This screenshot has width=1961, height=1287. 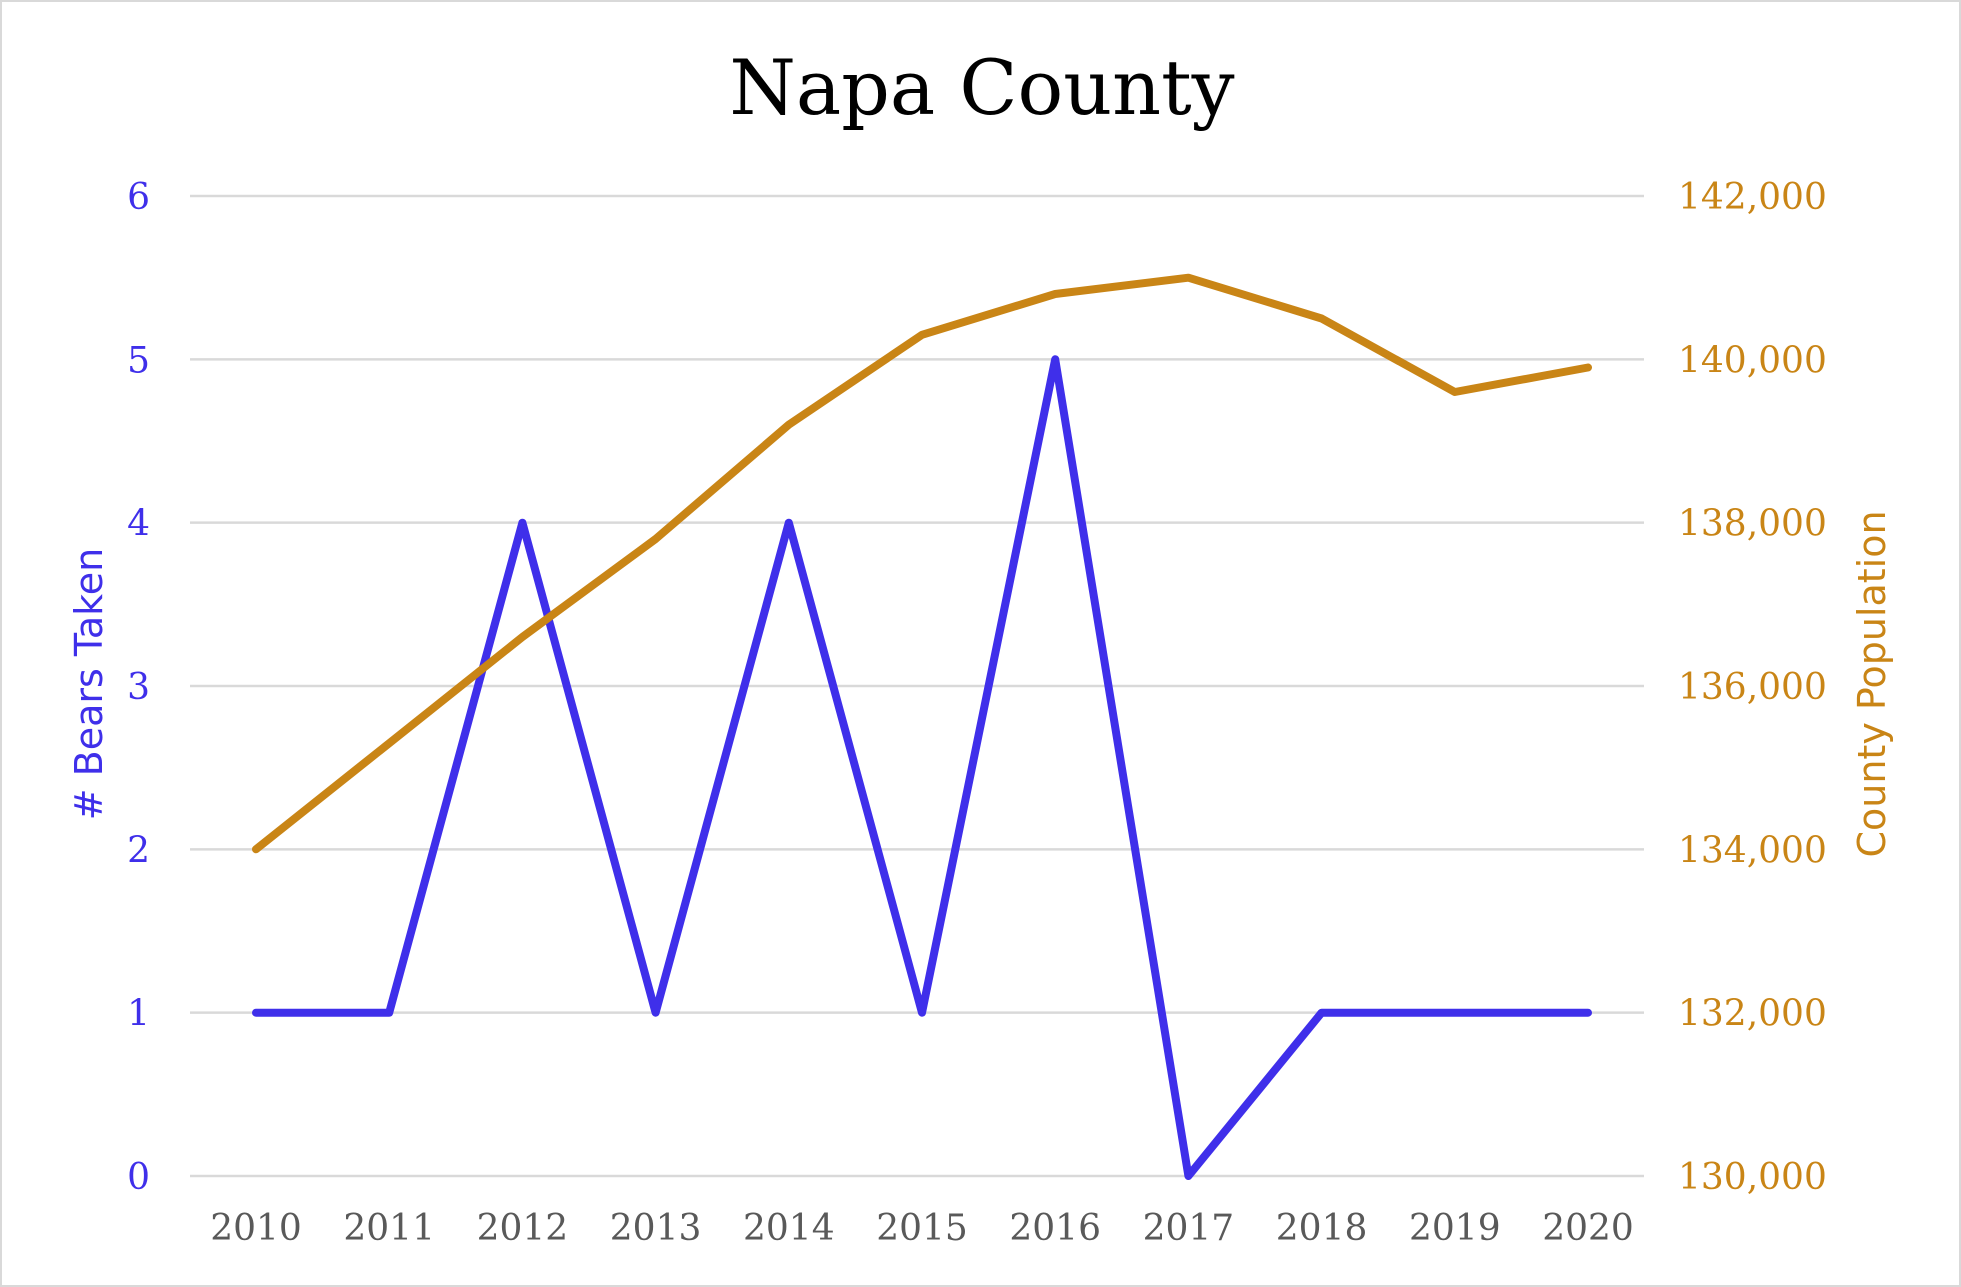 What do you see at coordinates (789, 1228) in the screenshot?
I see `x-tick-label: 2014` at bounding box center [789, 1228].